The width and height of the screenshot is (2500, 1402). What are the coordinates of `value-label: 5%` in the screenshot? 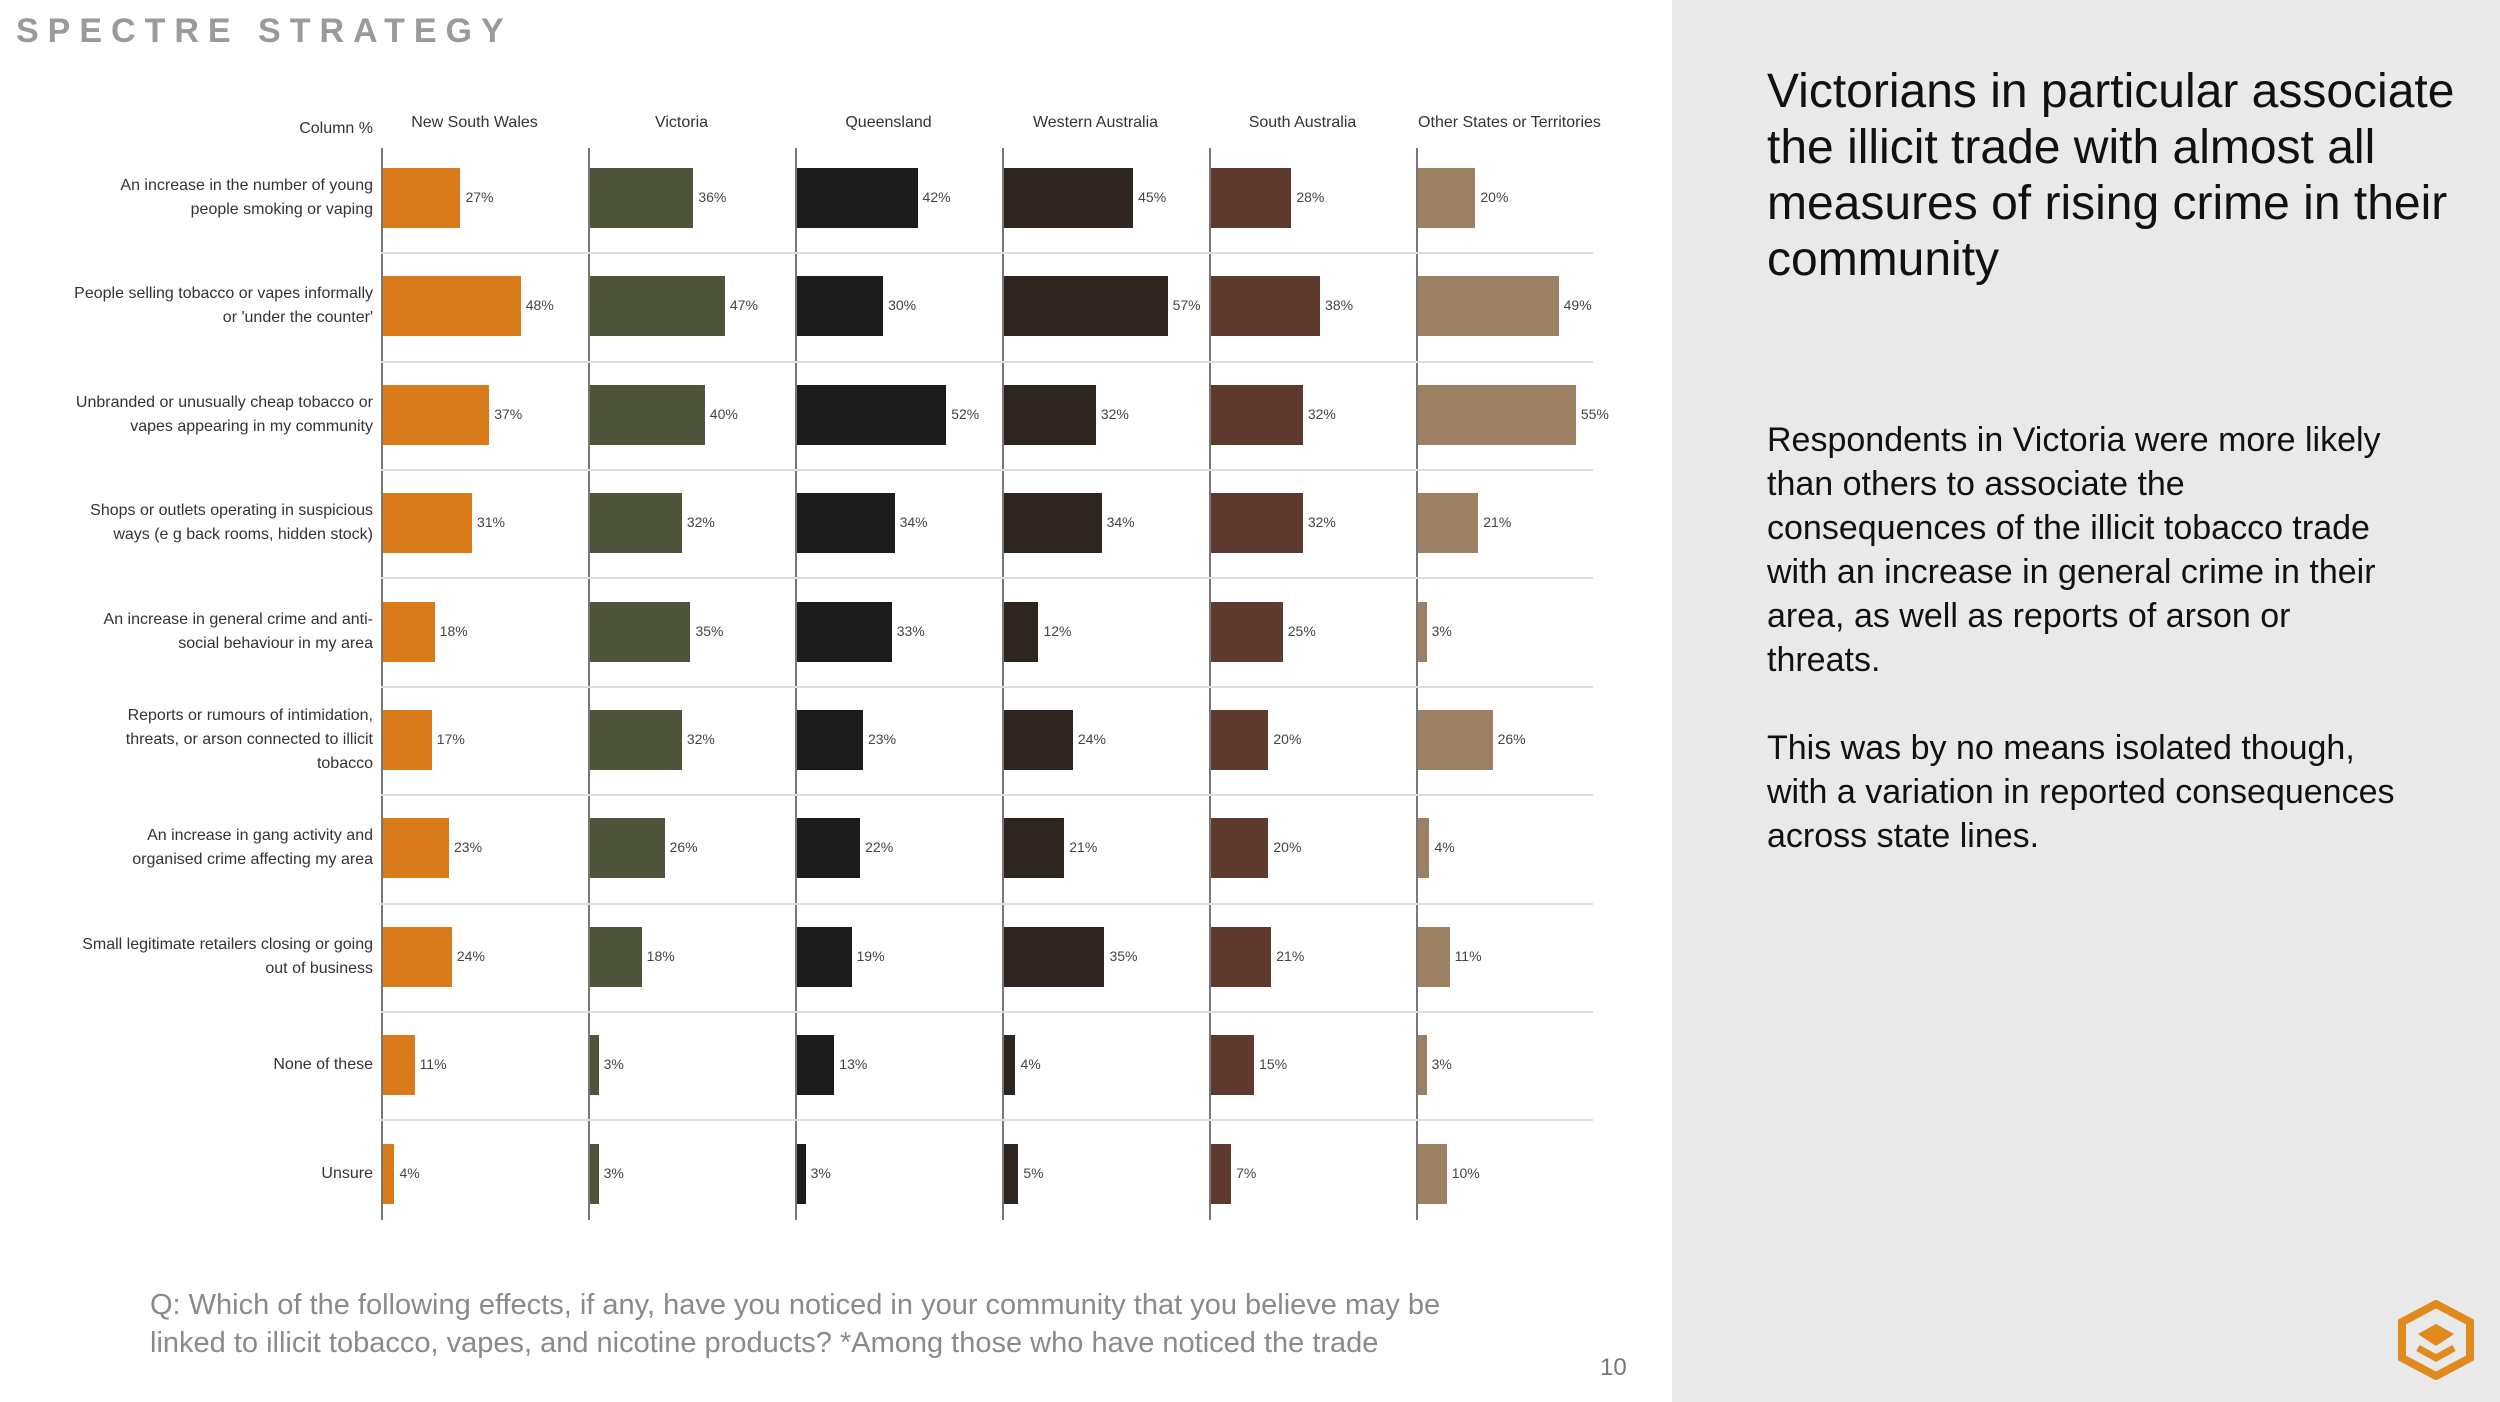 It's located at (1033, 1172).